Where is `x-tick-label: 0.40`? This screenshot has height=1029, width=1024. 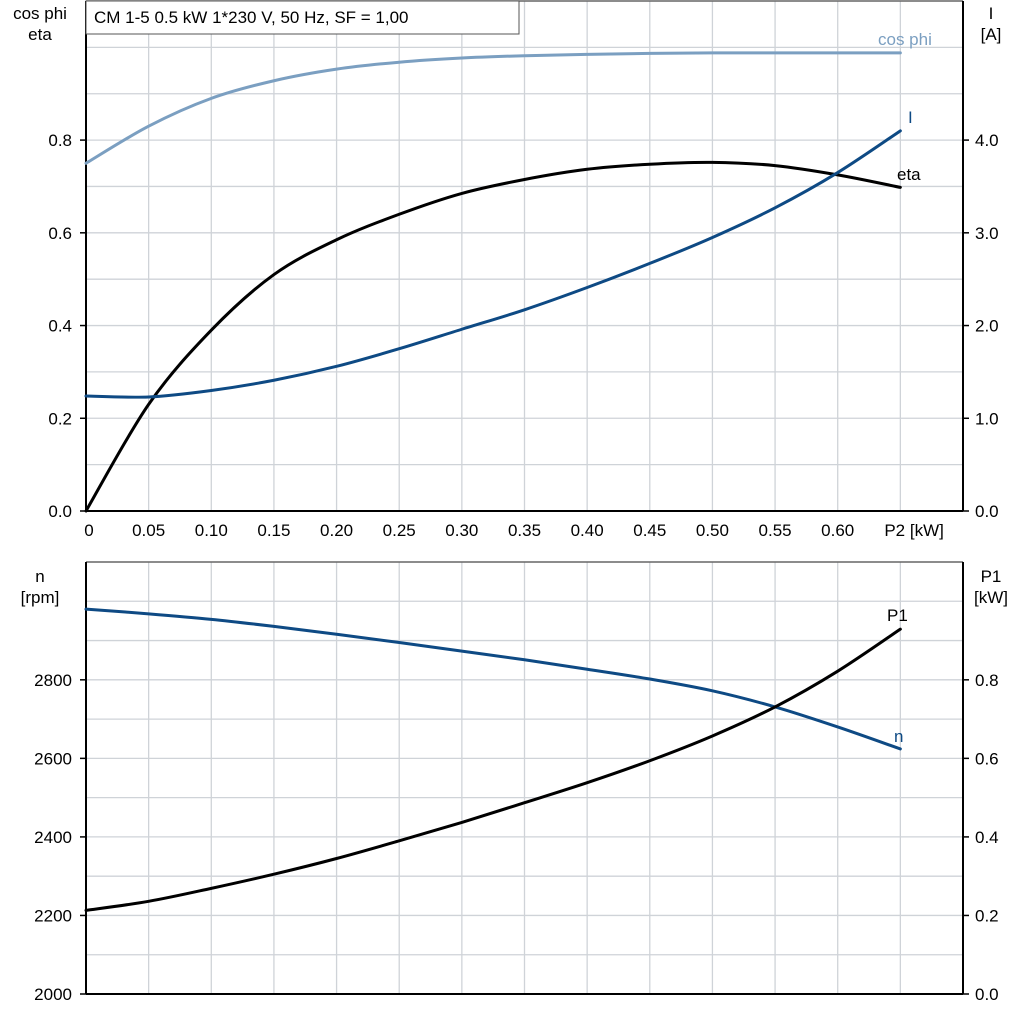 x-tick-label: 0.40 is located at coordinates (587, 530).